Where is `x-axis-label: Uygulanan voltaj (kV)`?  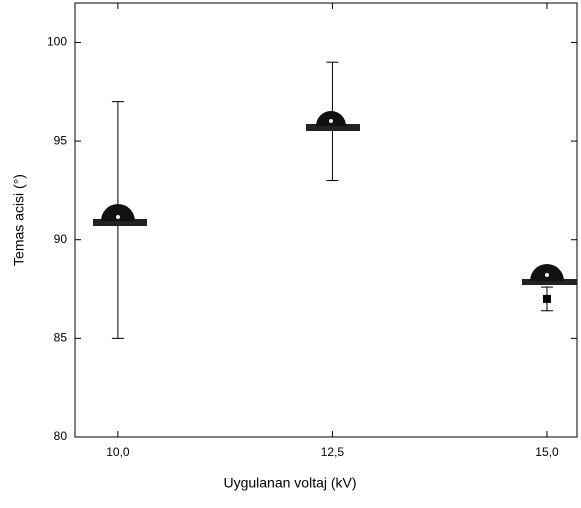 x-axis-label: Uygulanan voltaj (kV) is located at coordinates (289, 483).